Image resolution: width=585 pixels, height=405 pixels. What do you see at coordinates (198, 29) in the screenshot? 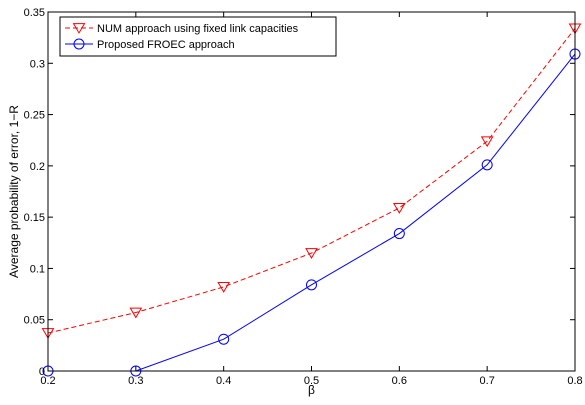
I see `legend-label-0: NUM approach using fixed link capacities` at bounding box center [198, 29].